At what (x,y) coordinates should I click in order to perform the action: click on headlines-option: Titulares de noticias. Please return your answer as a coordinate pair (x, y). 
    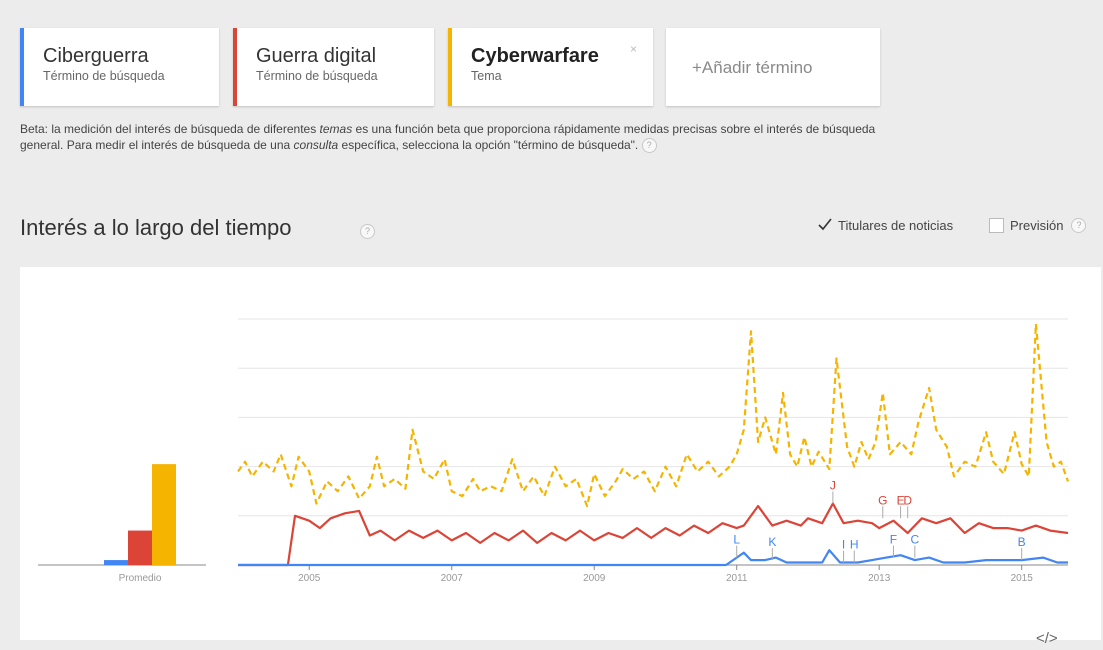
    Looking at the image, I should click on (885, 225).